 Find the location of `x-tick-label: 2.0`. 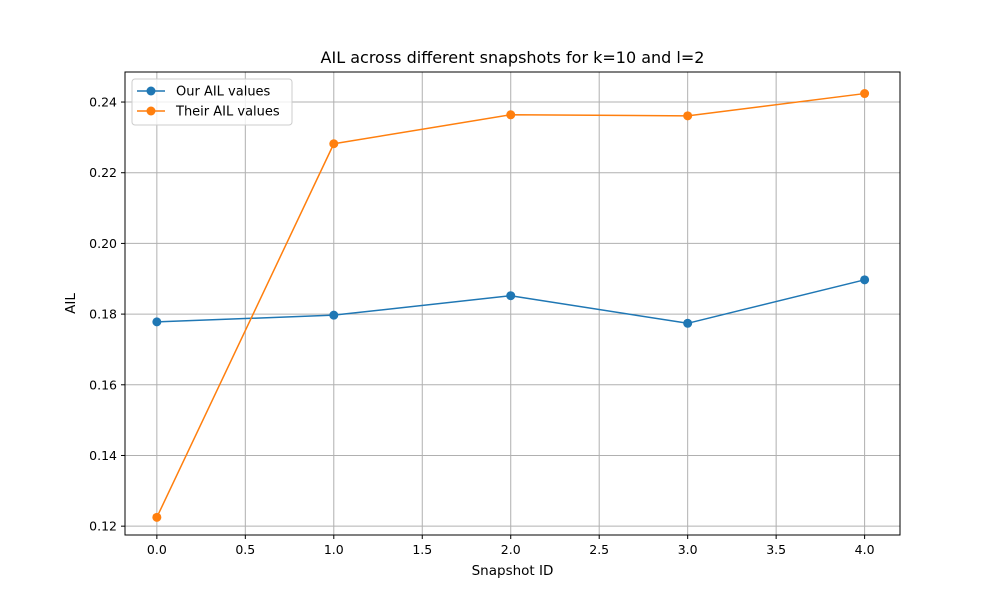

x-tick-label: 2.0 is located at coordinates (511, 549).